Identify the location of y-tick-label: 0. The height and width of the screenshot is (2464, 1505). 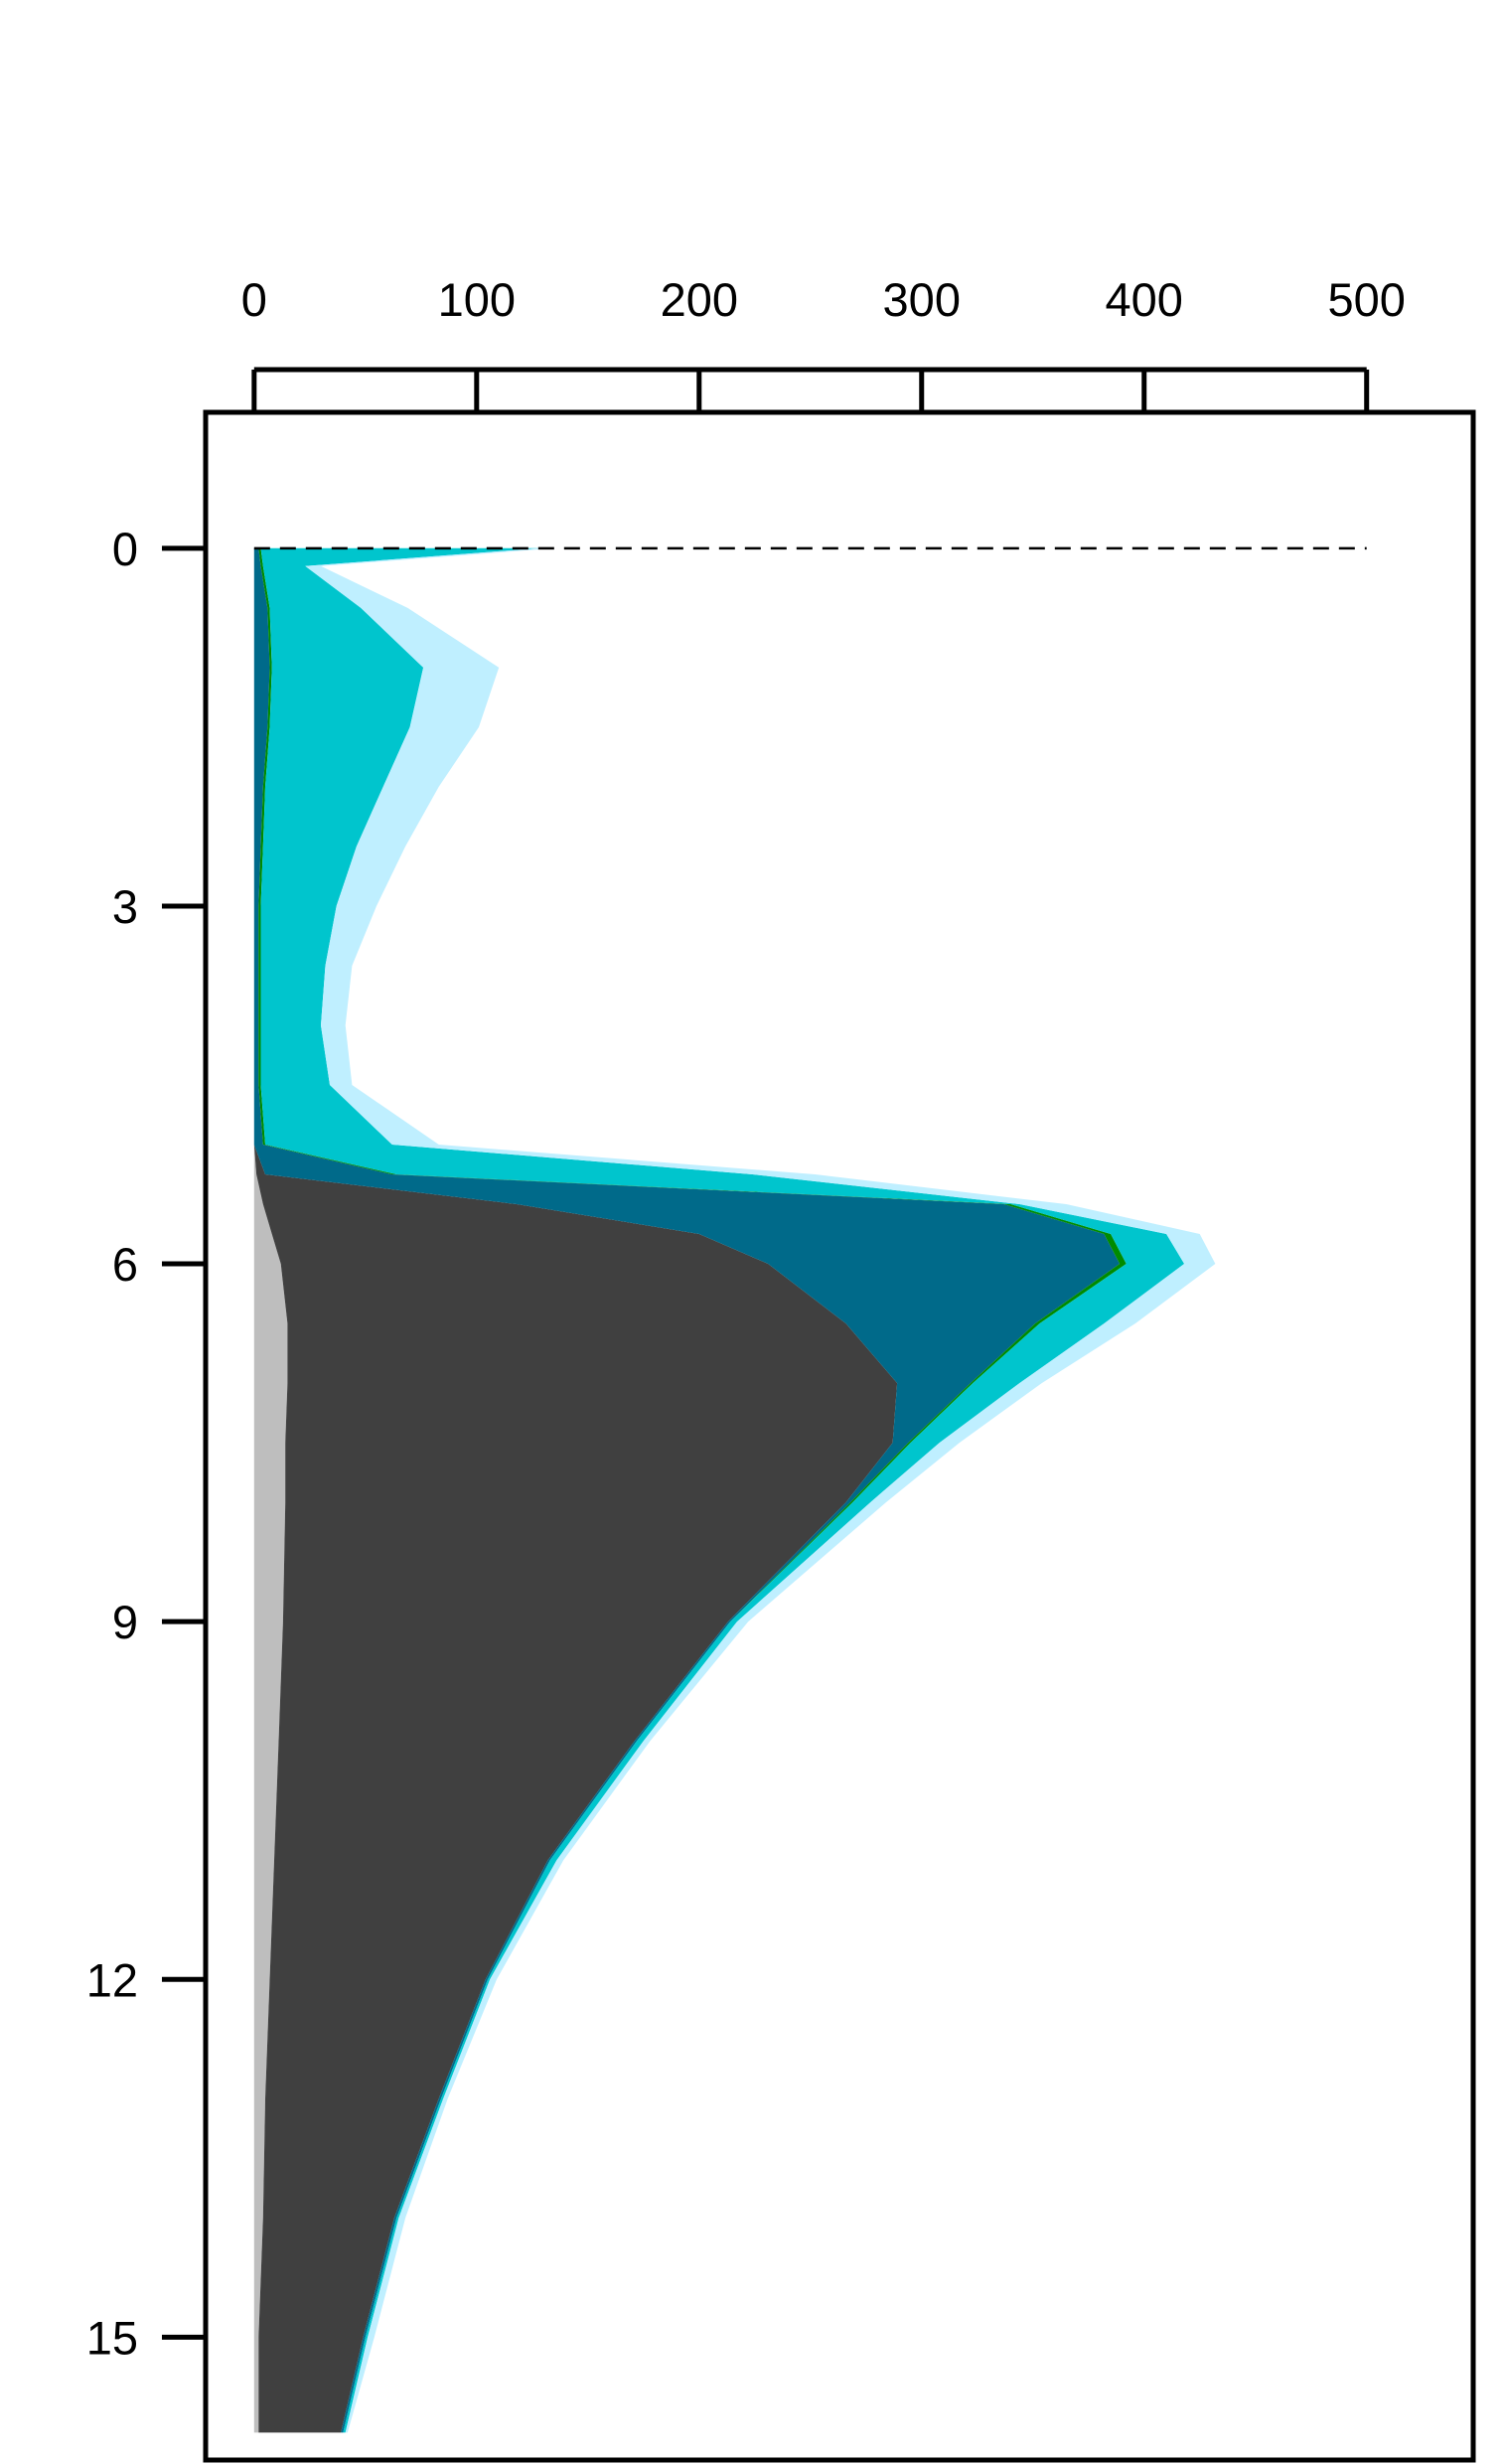
(125, 549).